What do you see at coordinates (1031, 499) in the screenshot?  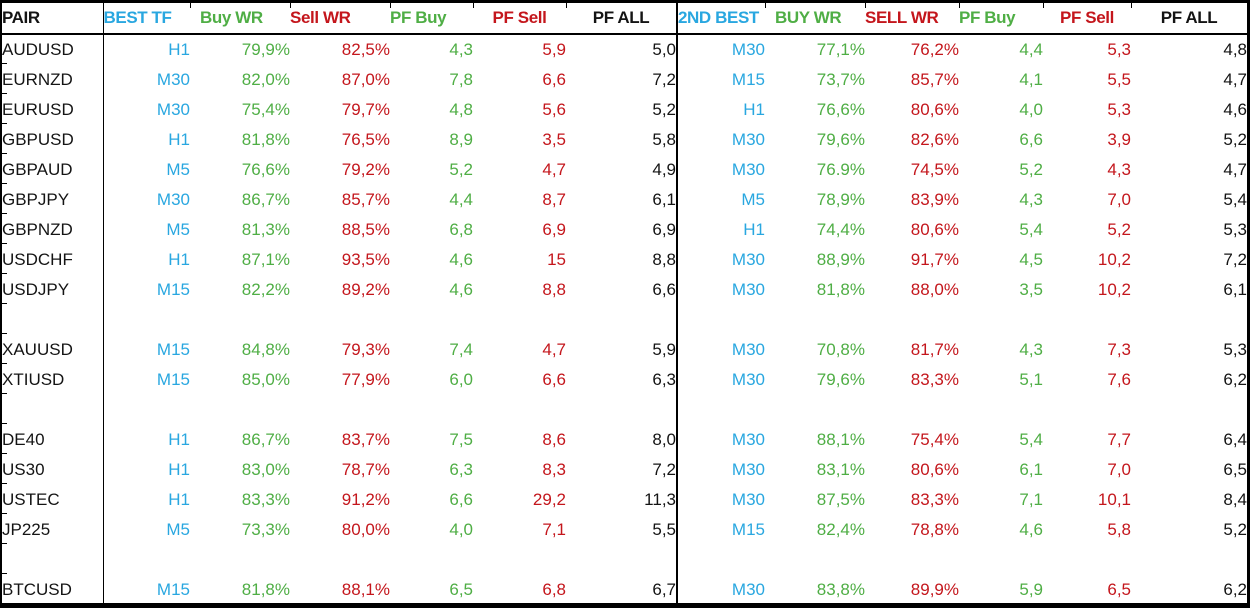 I see `cell-second-pf-buy: 7,1` at bounding box center [1031, 499].